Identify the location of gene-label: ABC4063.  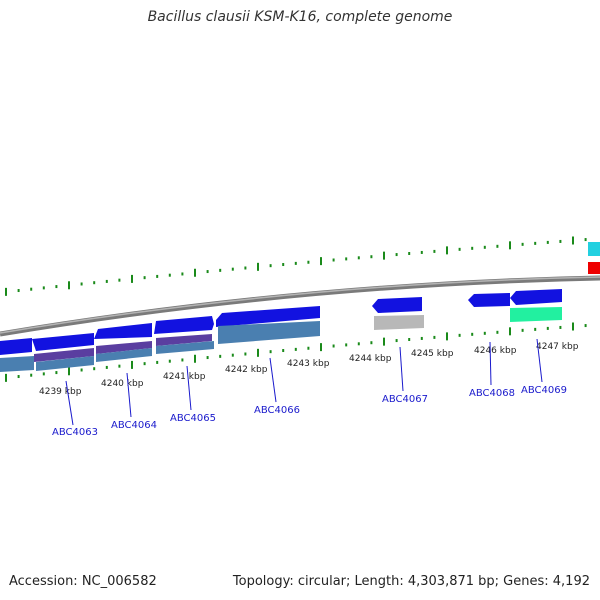
(75, 432).